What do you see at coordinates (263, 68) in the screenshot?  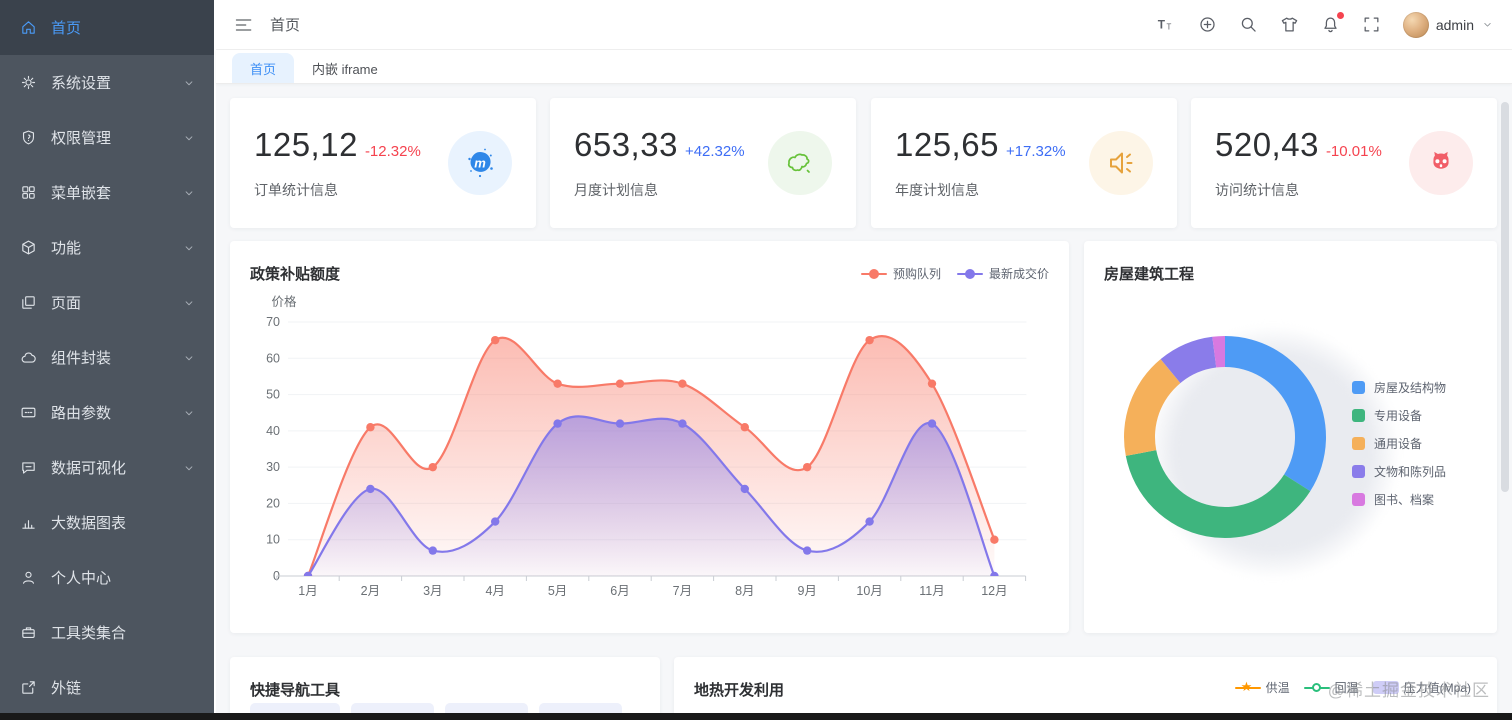 I see `tab-0: 首页` at bounding box center [263, 68].